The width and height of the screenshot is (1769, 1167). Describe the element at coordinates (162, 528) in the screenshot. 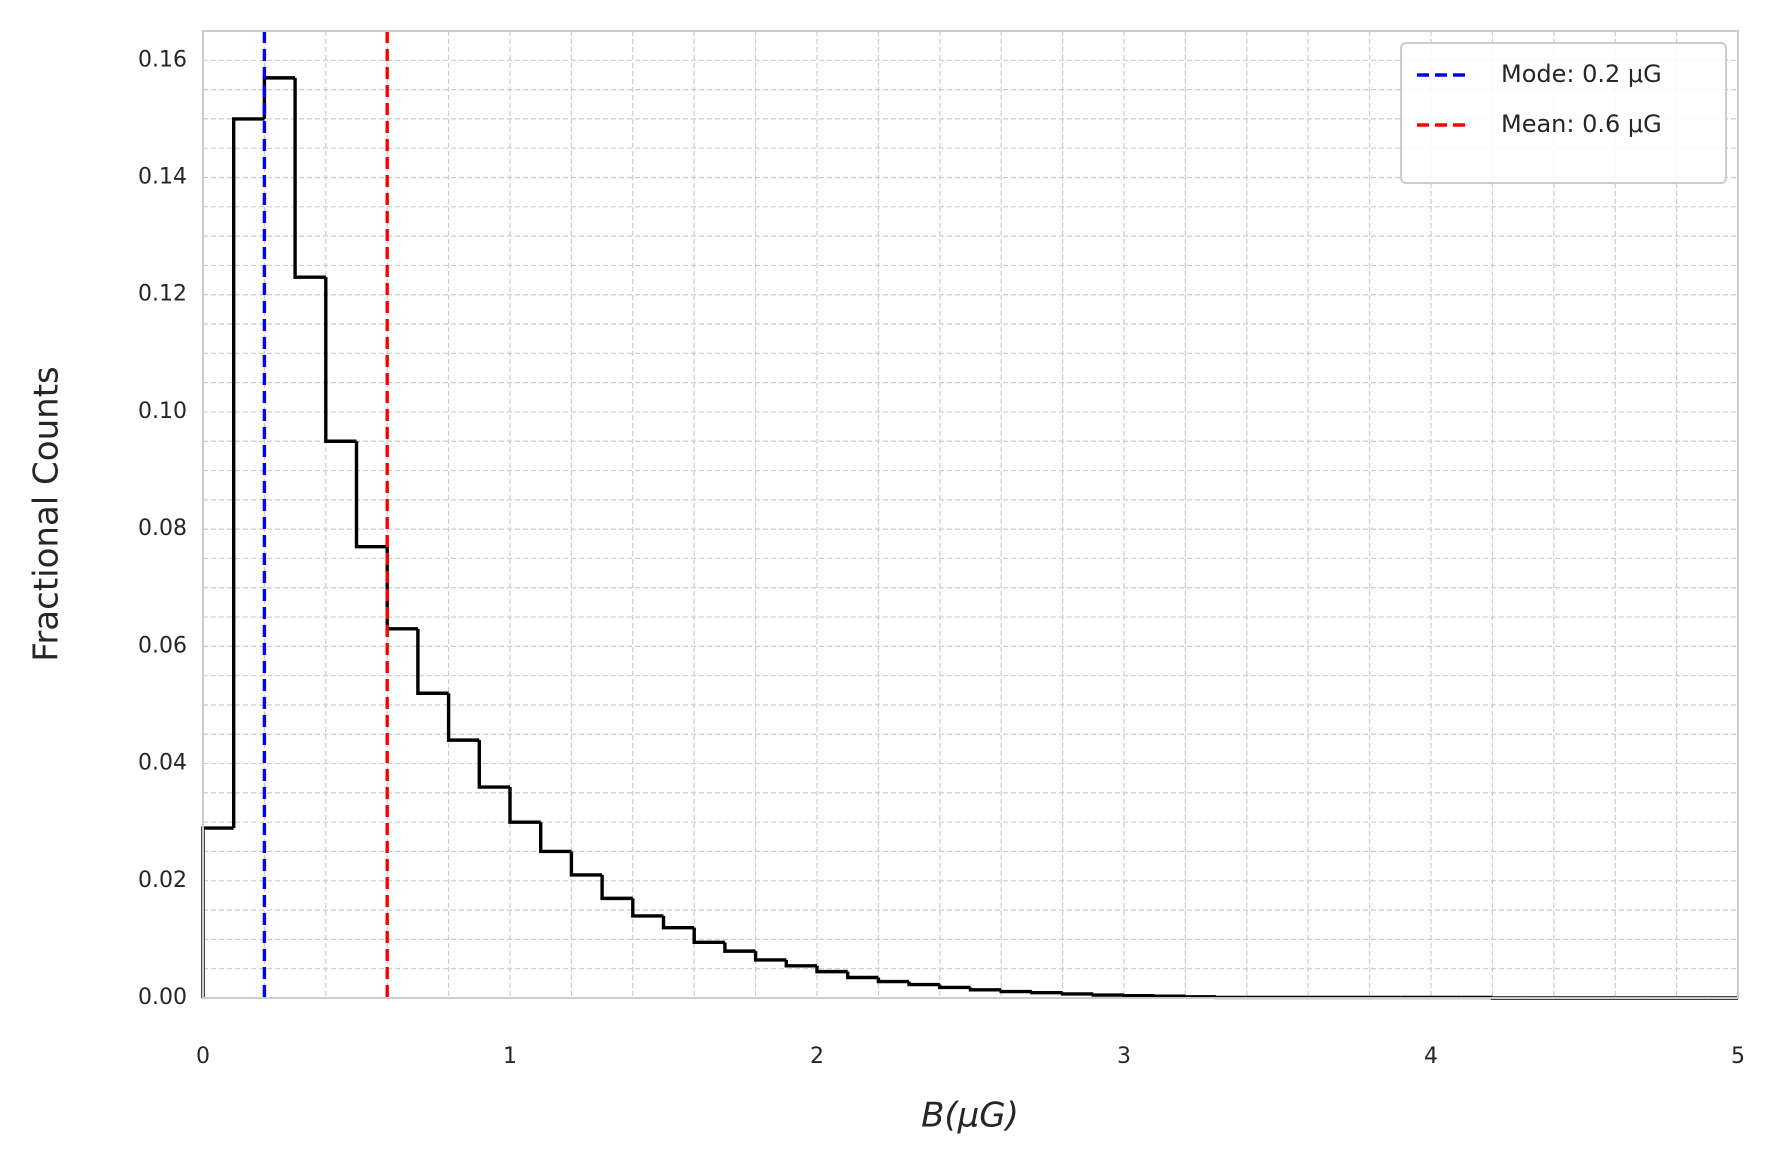

I see `y-tick-label: 0.08` at that location.